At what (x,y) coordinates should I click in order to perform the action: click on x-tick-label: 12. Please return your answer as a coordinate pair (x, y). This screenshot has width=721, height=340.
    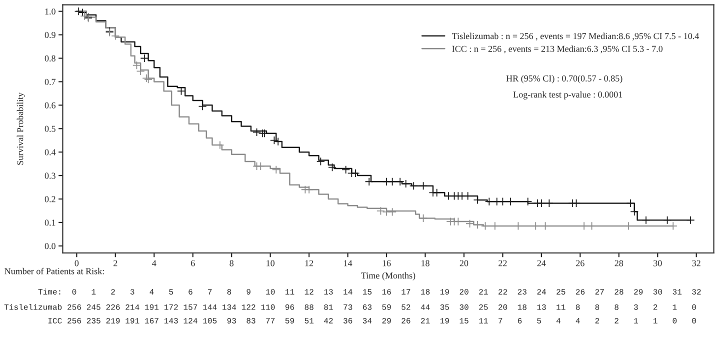
    Looking at the image, I should click on (309, 263).